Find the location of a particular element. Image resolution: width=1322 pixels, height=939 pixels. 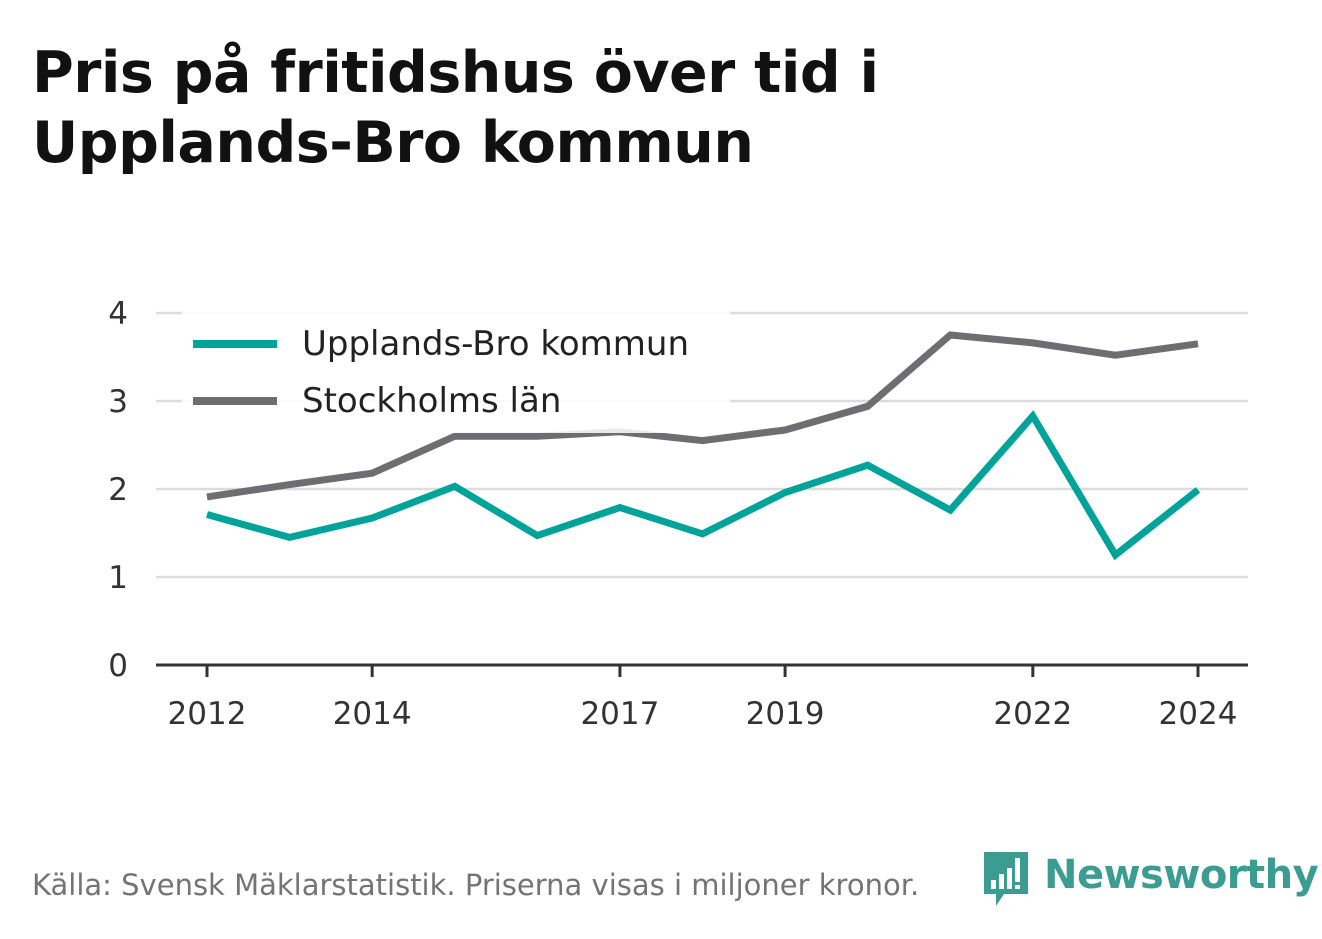

legend-box is located at coordinates (456, 372).